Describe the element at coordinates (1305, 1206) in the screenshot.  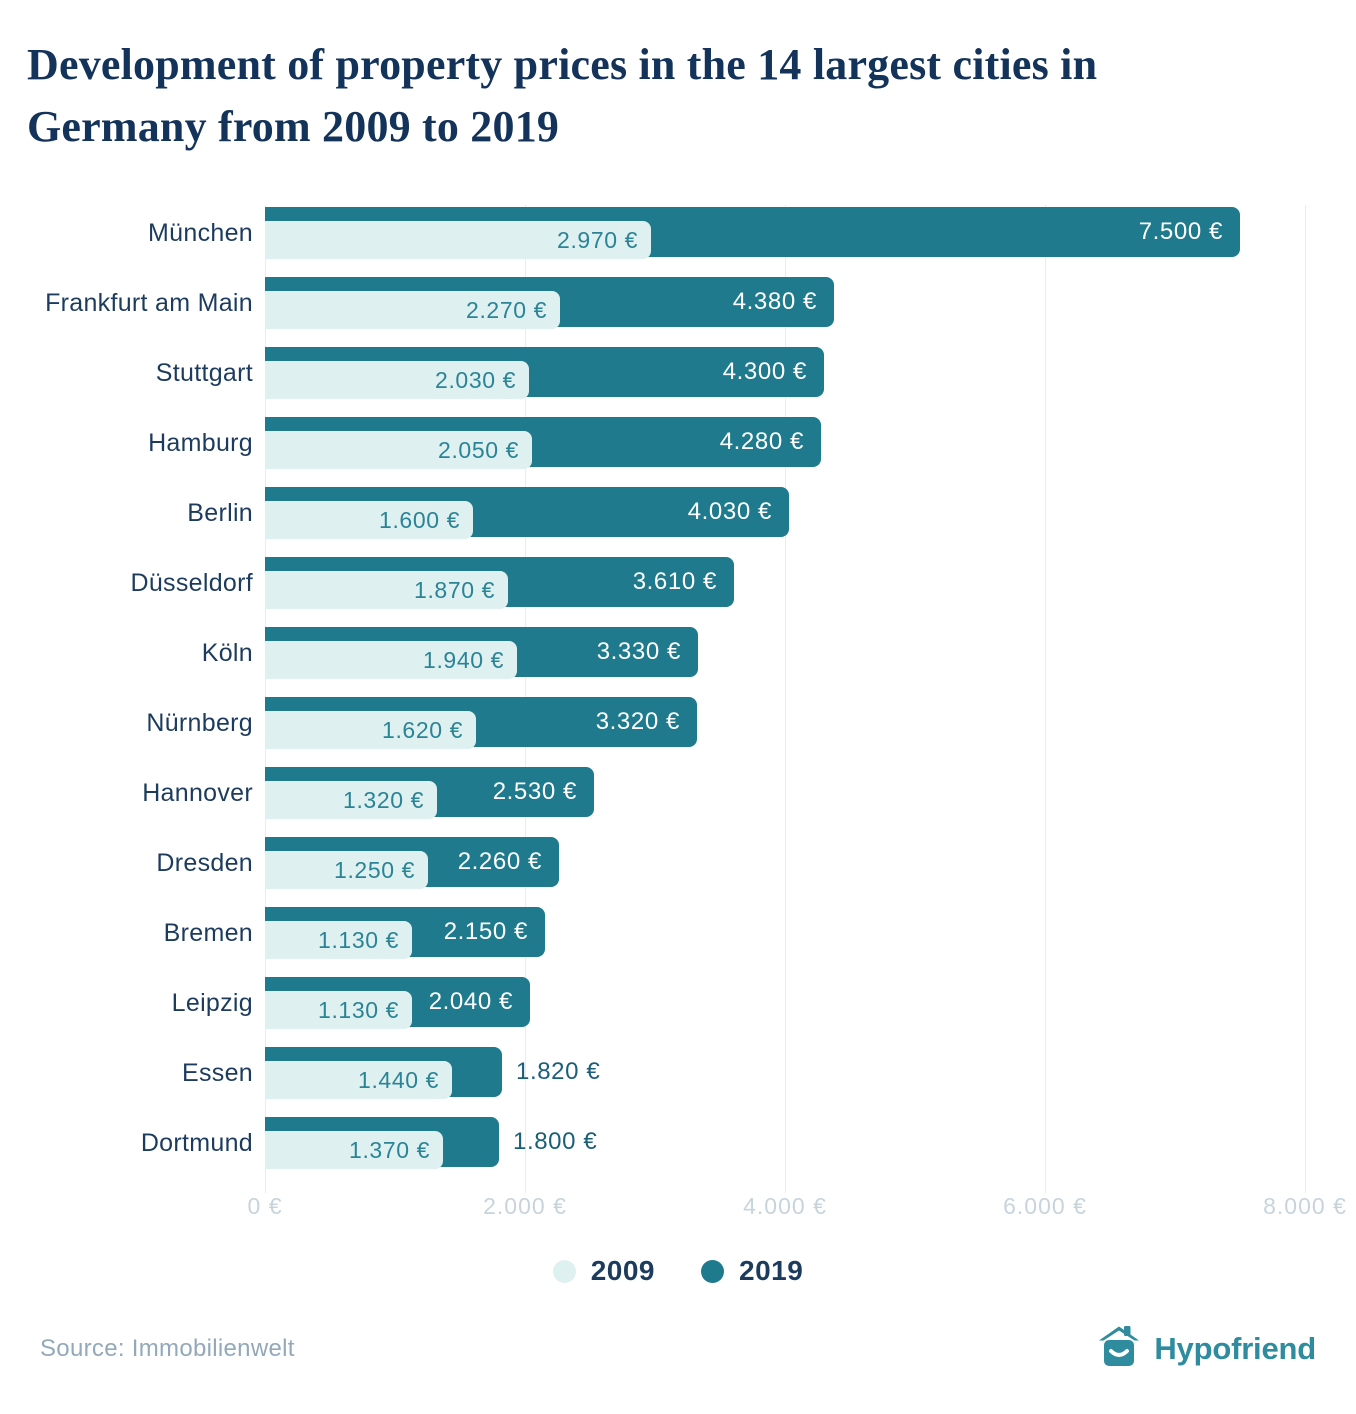
I see `axis-tick-label: 8.000 €` at that location.